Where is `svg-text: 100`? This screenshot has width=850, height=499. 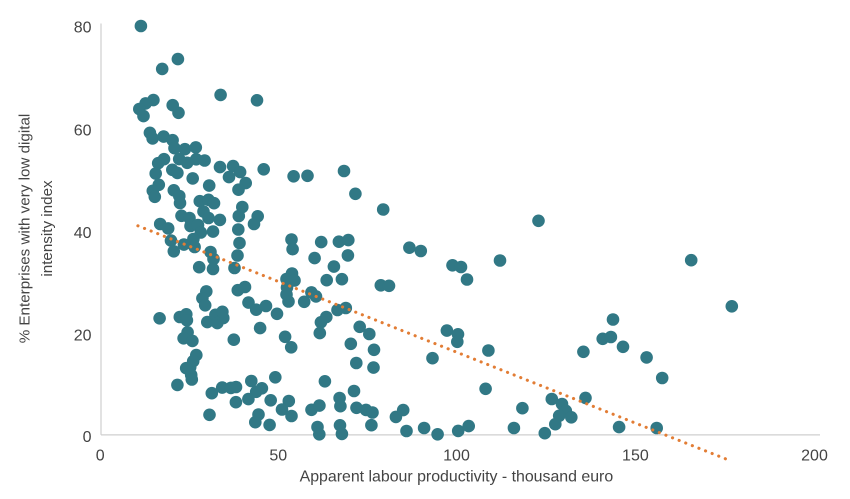 svg-text: 100 is located at coordinates (456, 455).